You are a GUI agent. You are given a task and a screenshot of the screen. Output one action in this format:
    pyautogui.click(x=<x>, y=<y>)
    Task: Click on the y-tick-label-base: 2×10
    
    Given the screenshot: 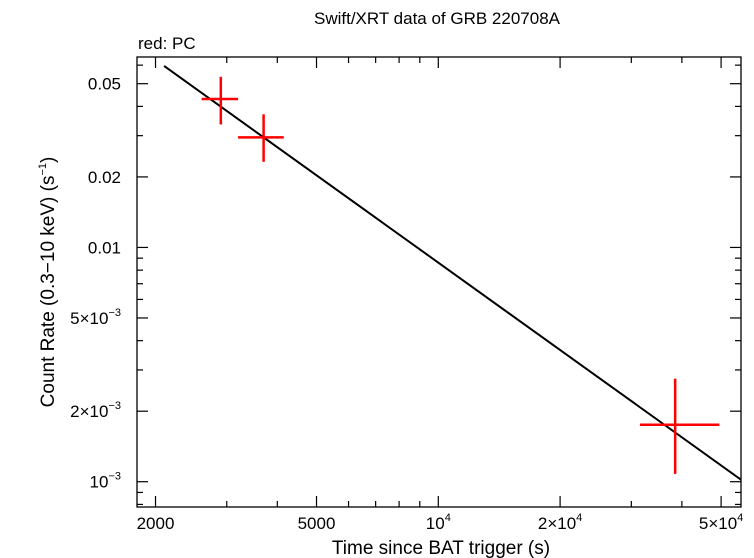 What is the action you would take?
    pyautogui.click(x=89, y=411)
    